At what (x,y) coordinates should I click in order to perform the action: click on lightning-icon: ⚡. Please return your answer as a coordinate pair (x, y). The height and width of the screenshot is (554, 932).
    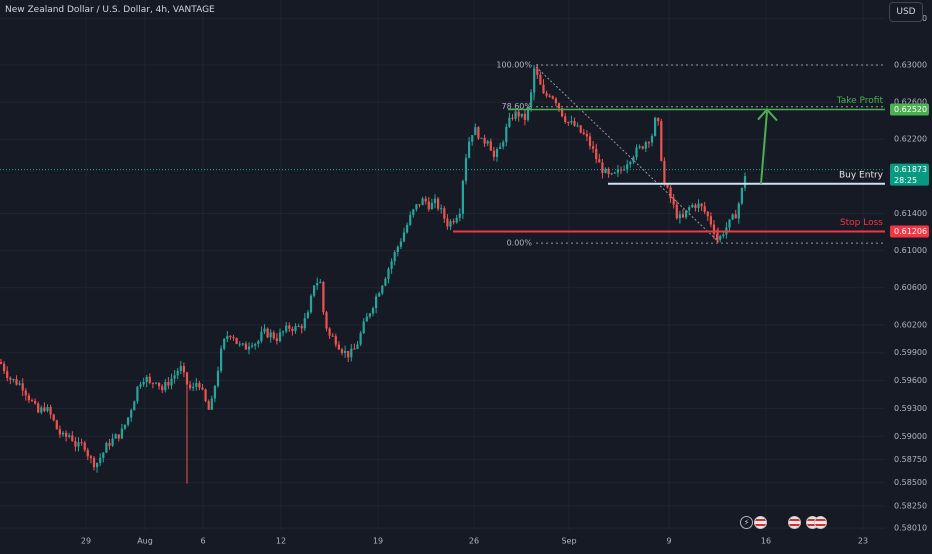
    Looking at the image, I should click on (746, 522).